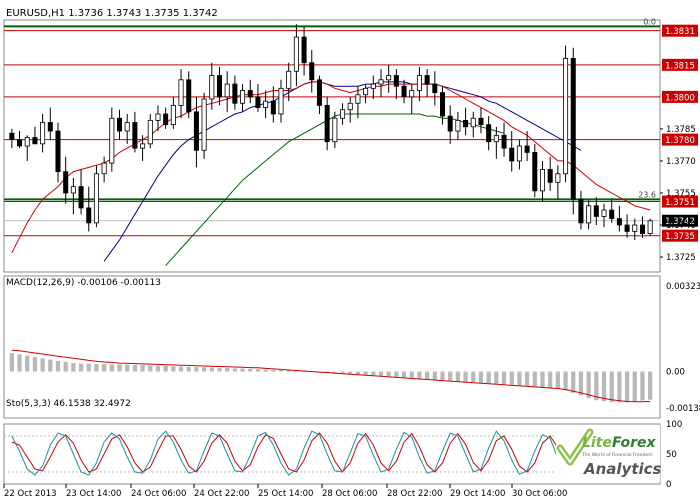 The height and width of the screenshot is (504, 700). I want to click on stoch-main-line, so click(331, 453).